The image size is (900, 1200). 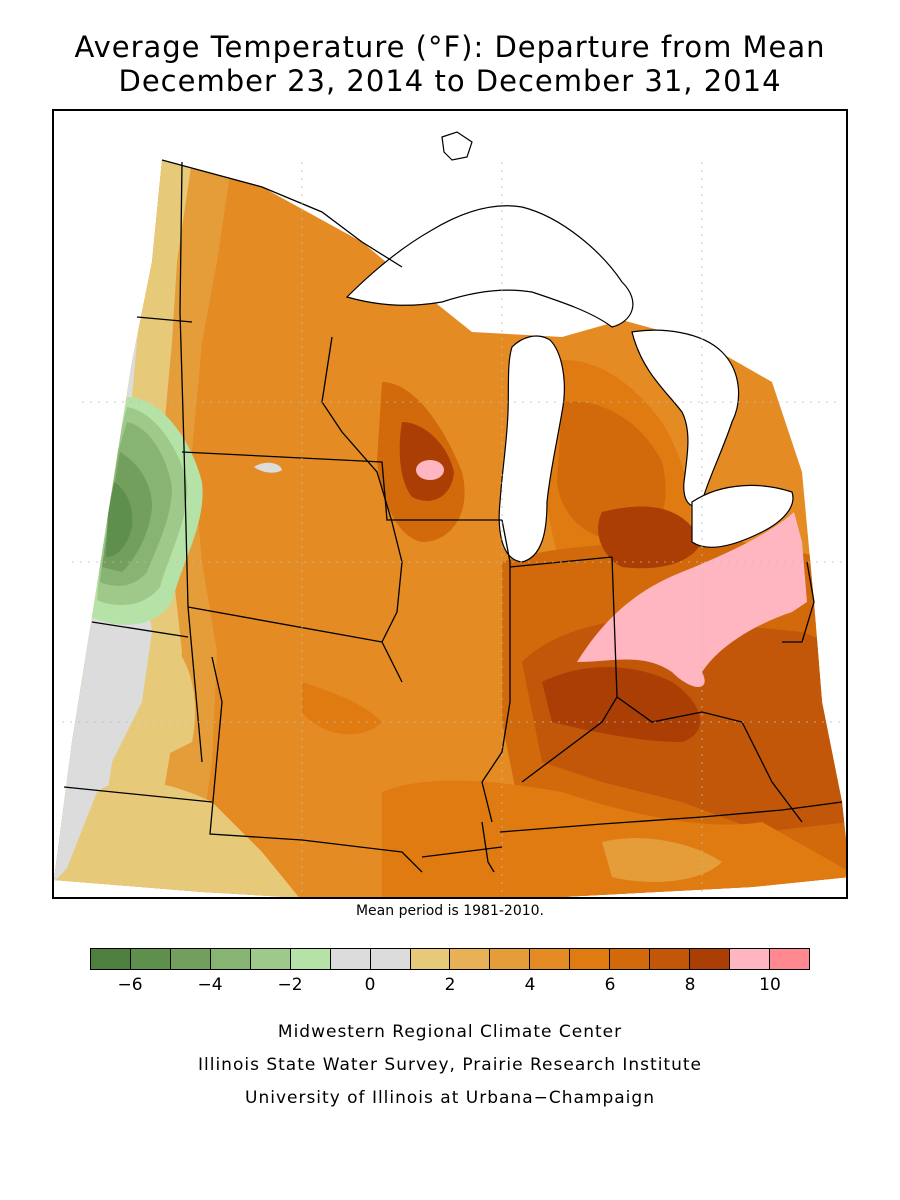 I want to click on legend-tick-label: −6, so click(x=130, y=985).